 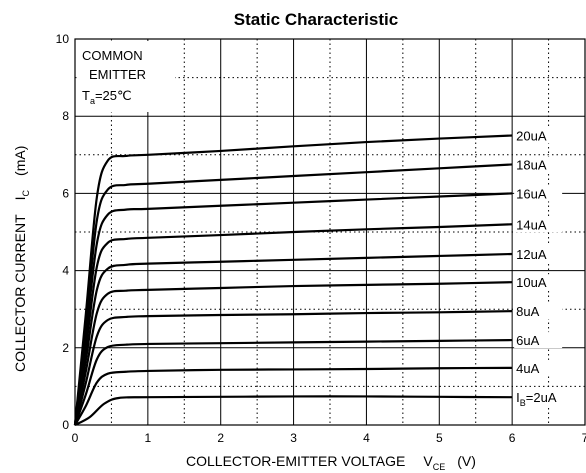 What do you see at coordinates (531, 254) in the screenshot?
I see `curve-label-12uA: 12uA` at bounding box center [531, 254].